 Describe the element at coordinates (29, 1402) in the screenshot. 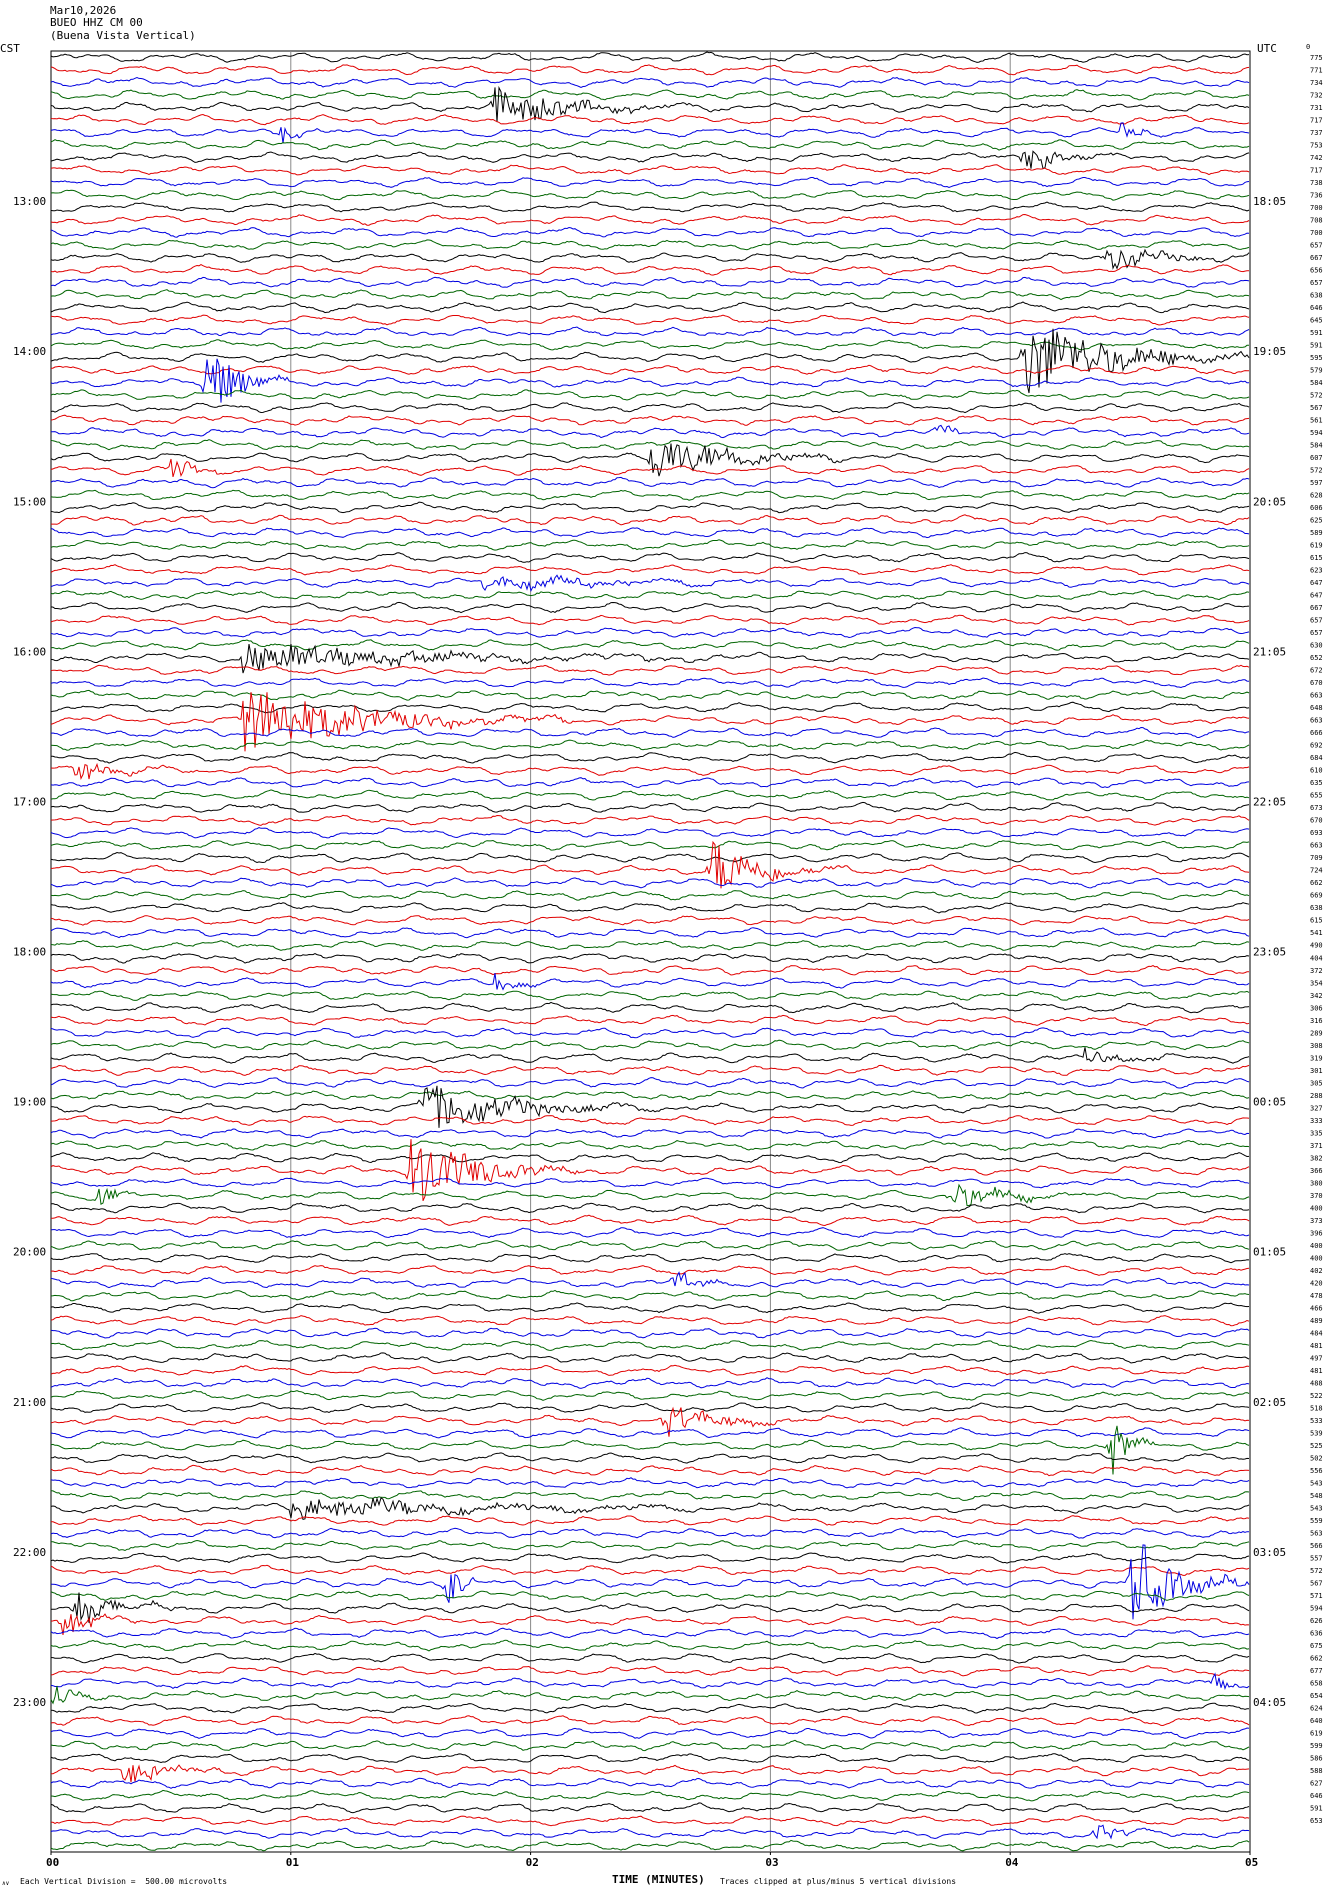

I see `left-hour-label: 21:00` at that location.